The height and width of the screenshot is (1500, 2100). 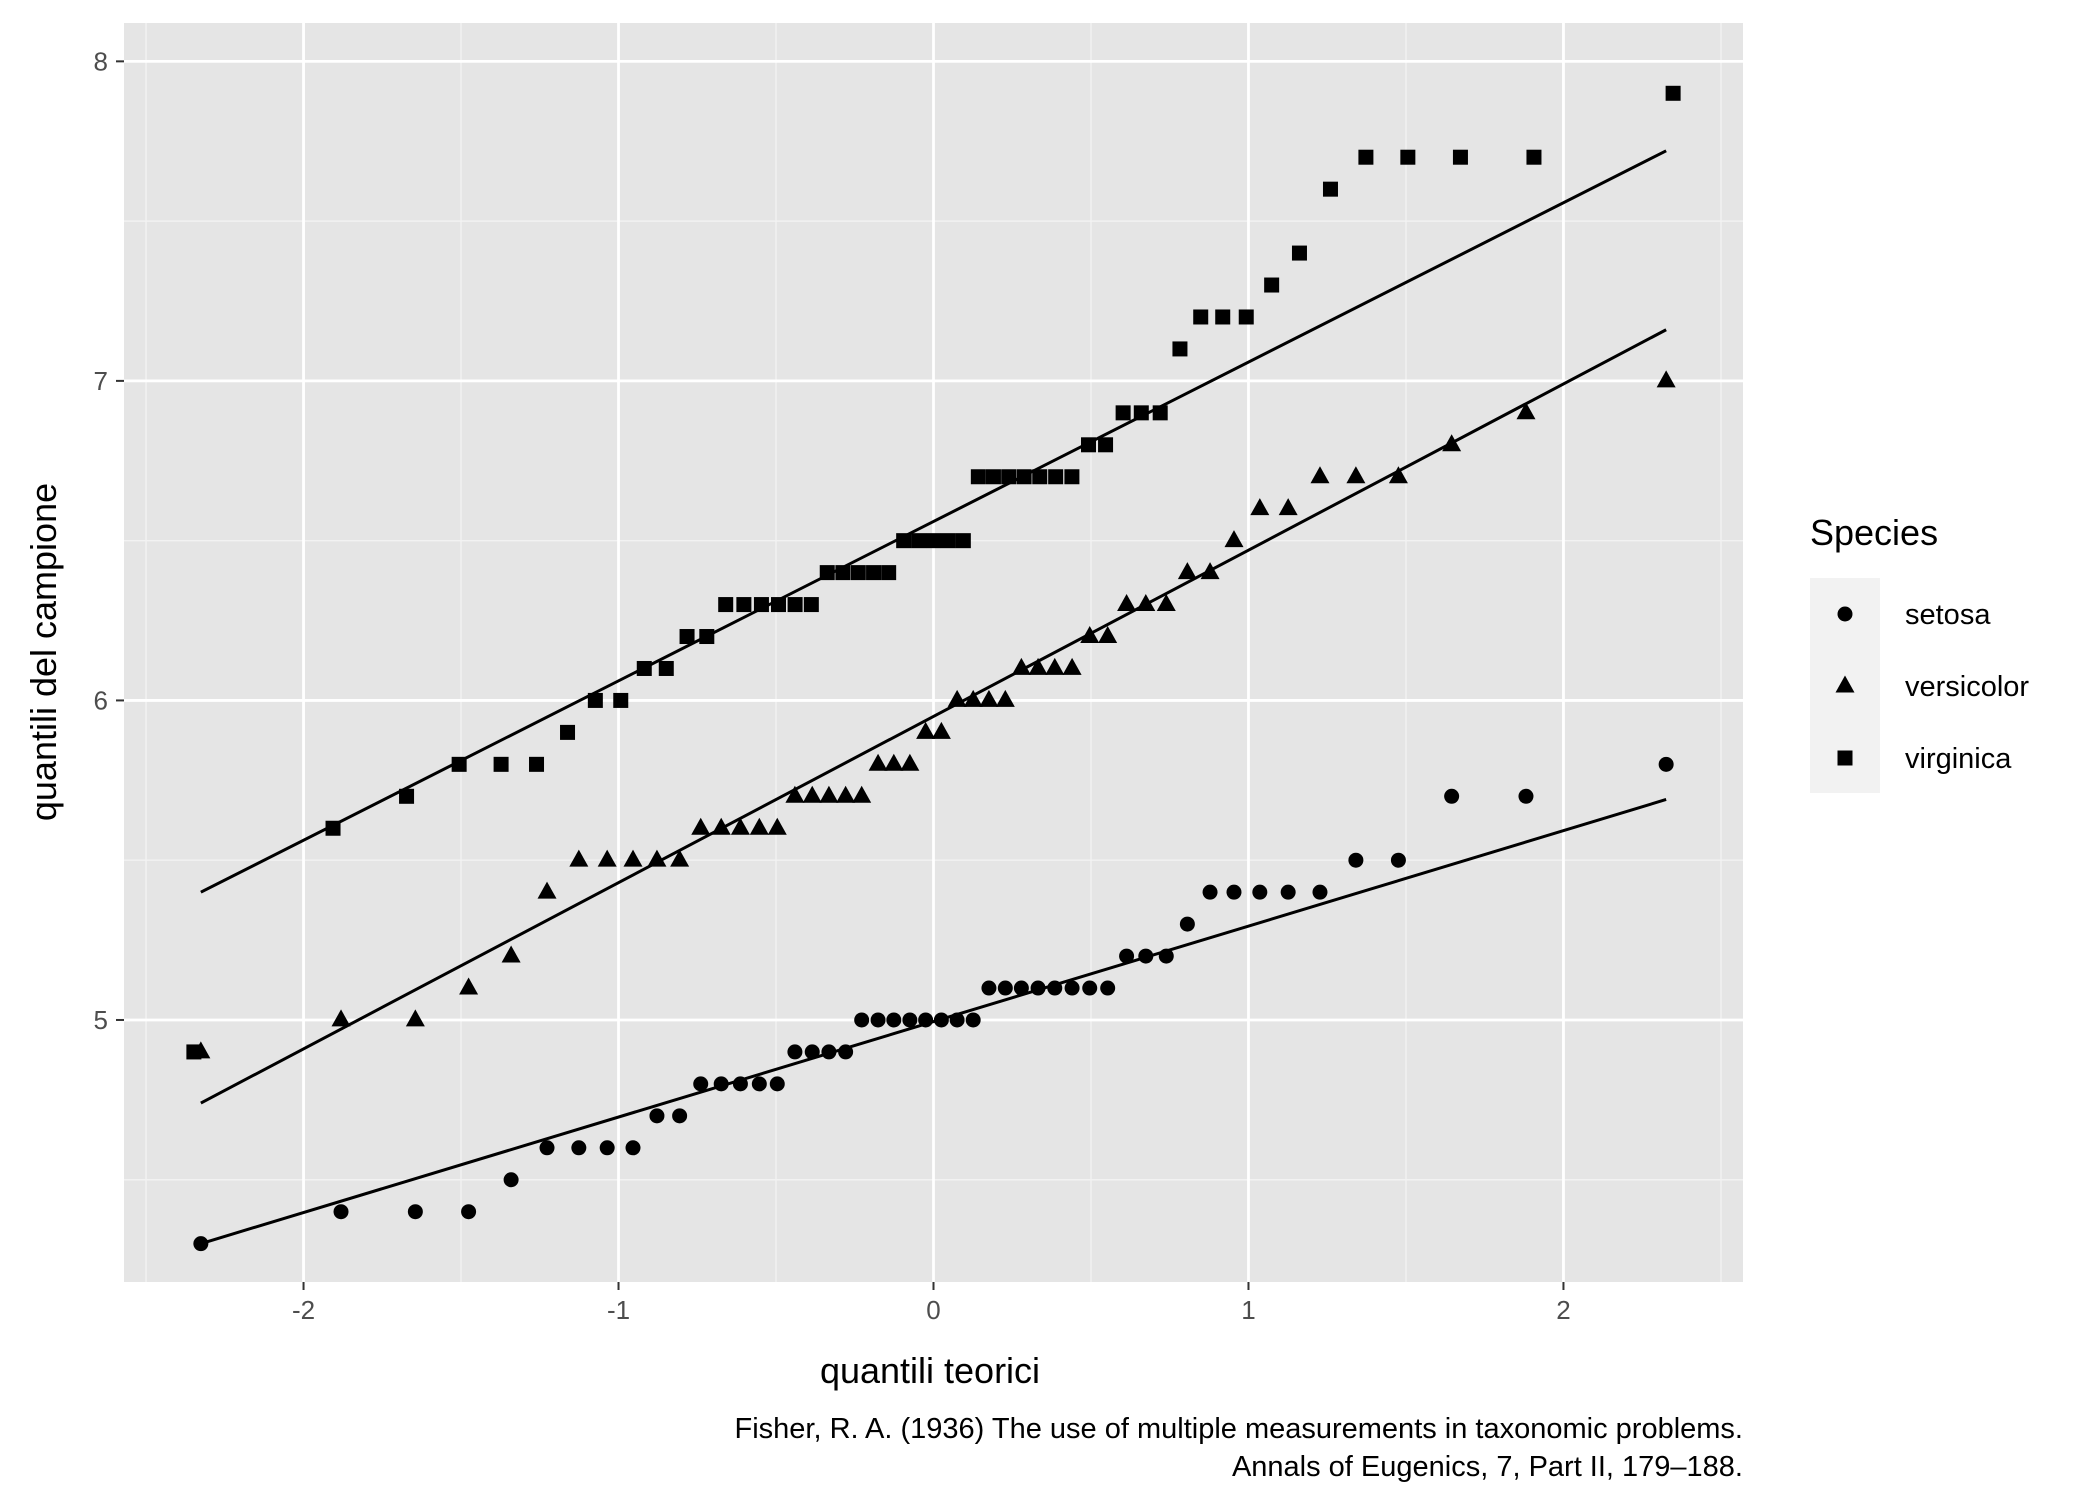 I want to click on y-axis: 5 6 7 8, so click(x=109, y=540).